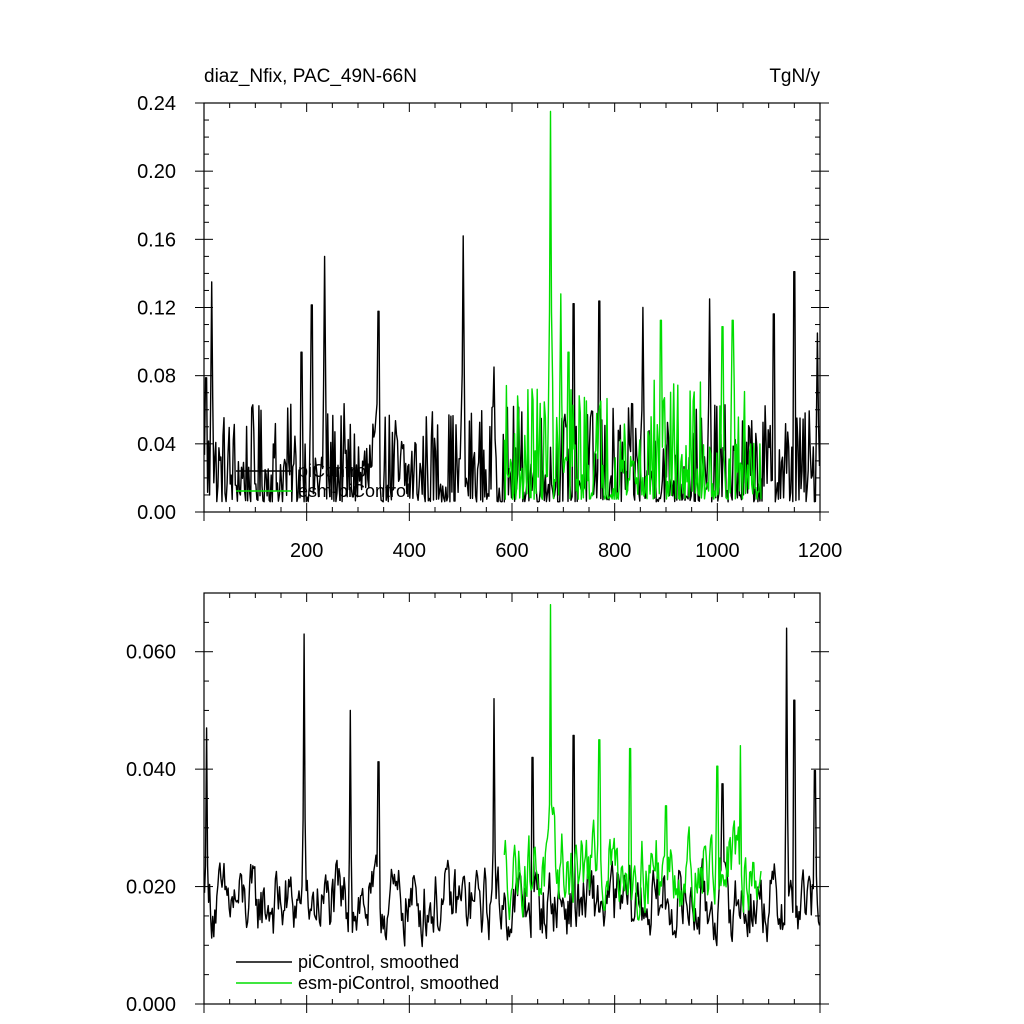 Image resolution: width=1024 pixels, height=1024 pixels. Describe the element at coordinates (156, 445) in the screenshot. I see `y-tick-label: 0.04` at that location.